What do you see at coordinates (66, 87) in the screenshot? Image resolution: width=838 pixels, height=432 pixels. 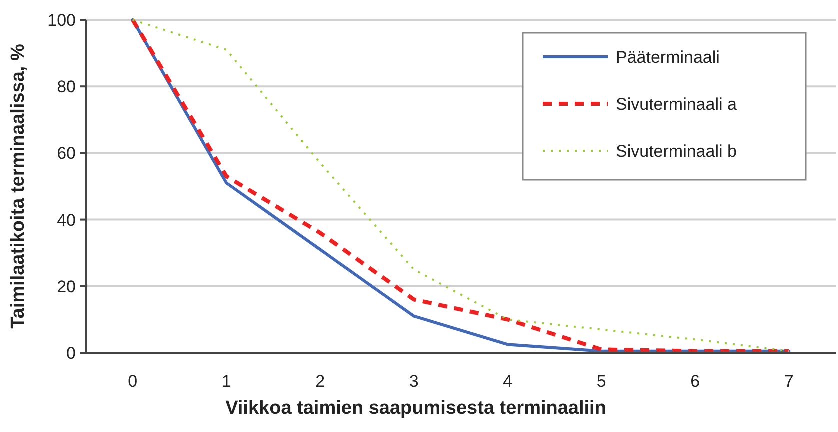 I see `y-tick-label: 80` at bounding box center [66, 87].